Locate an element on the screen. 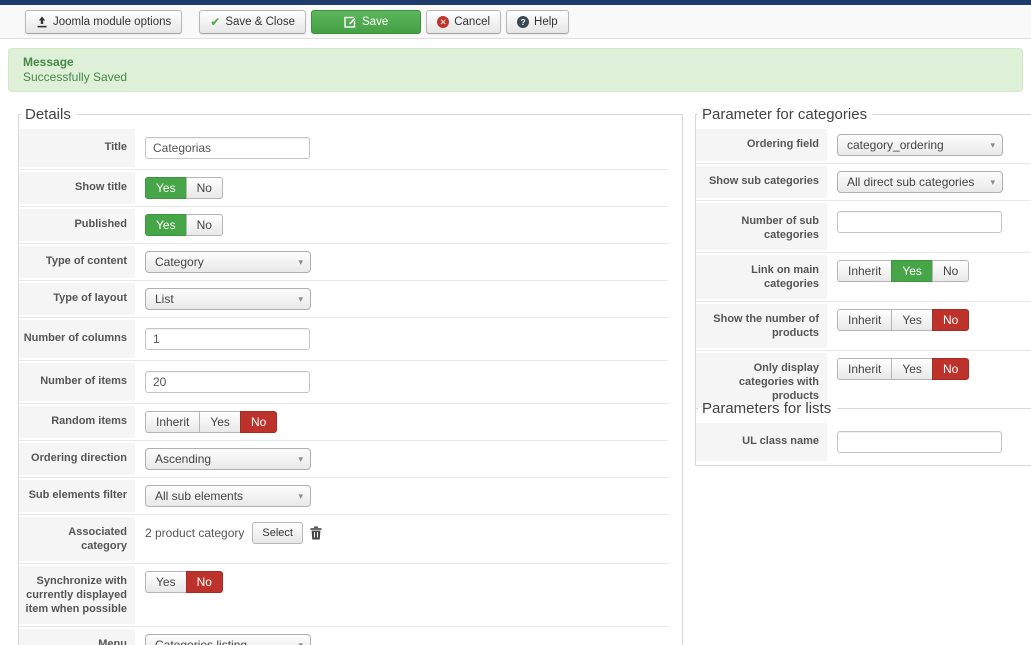 This screenshot has width=1031, height=645. show-title-yes-button: Yes is located at coordinates (166, 188).